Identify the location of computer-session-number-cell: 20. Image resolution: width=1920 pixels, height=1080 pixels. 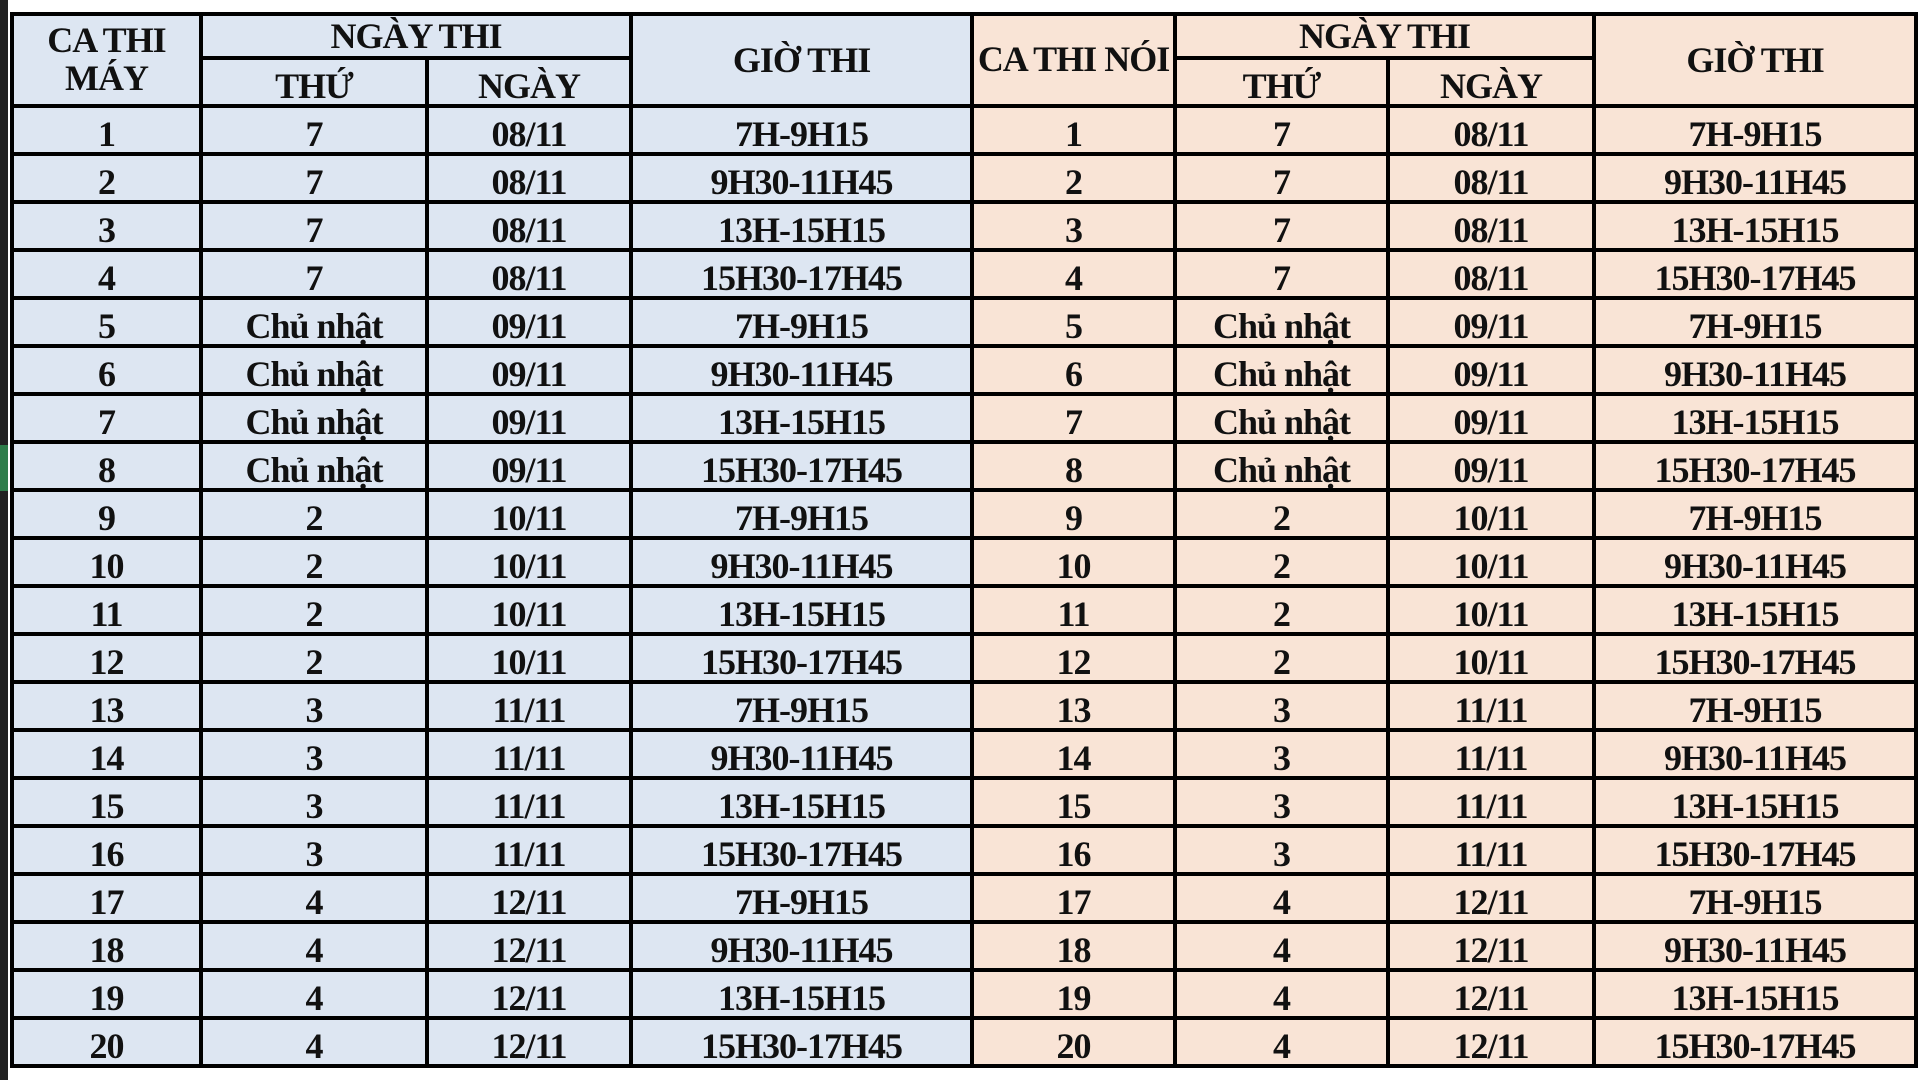
(106, 1042).